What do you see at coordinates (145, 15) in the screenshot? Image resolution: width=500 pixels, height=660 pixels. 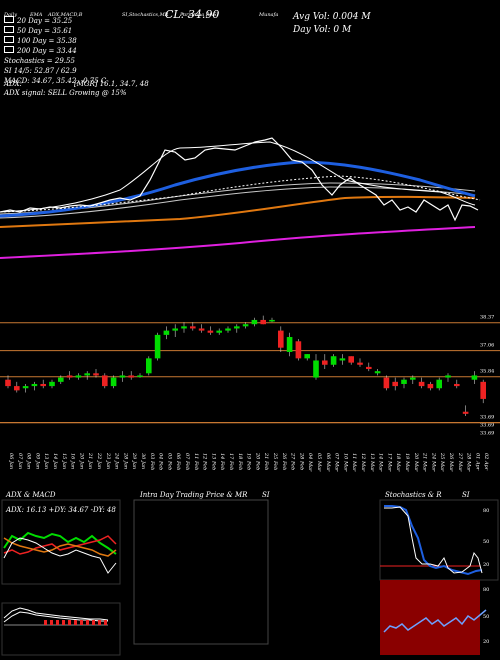 I see `top-label-si: SI,Stochastics,MR` at bounding box center [145, 15].